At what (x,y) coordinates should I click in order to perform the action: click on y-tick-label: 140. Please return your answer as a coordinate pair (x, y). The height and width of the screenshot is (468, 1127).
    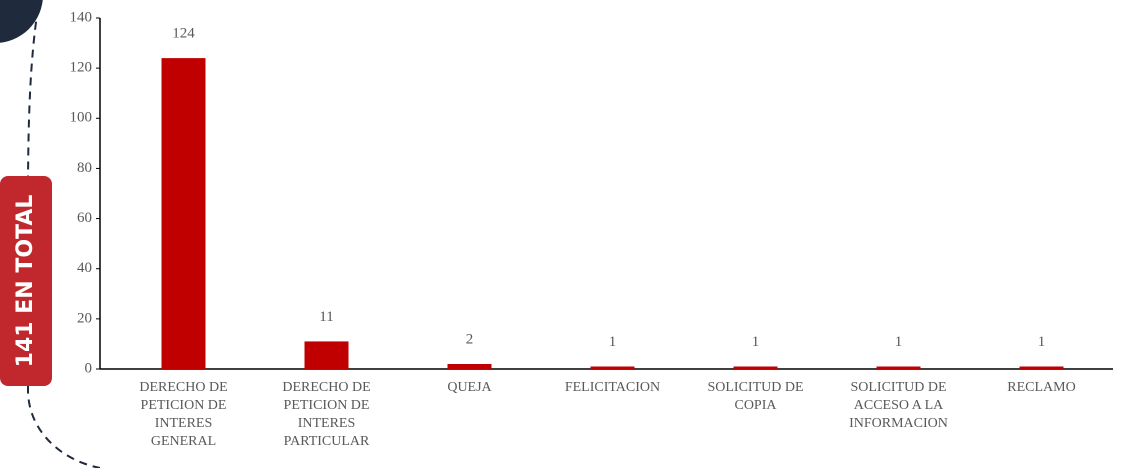
    Looking at the image, I should click on (81, 17).